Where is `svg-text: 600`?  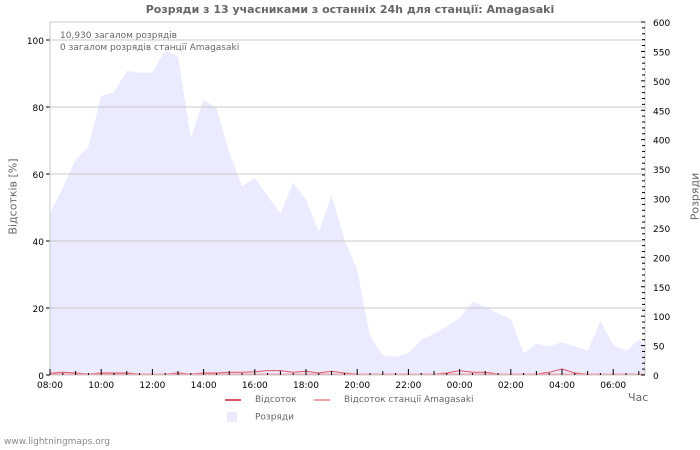 svg-text: 600 is located at coordinates (661, 24).